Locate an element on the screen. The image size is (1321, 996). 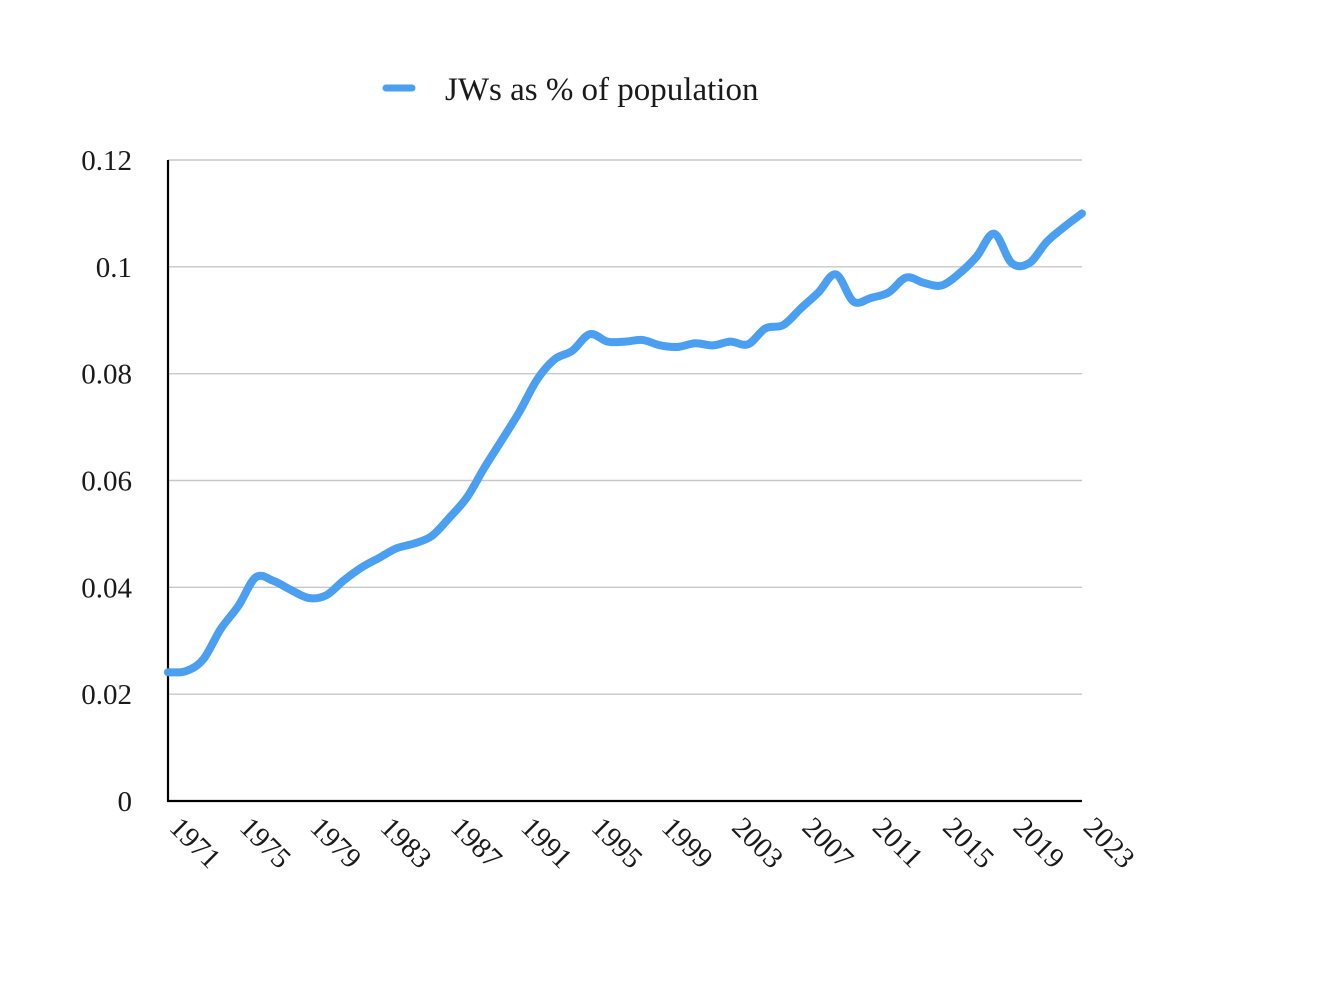
x-tick-label: 1971 is located at coordinates (195, 843).